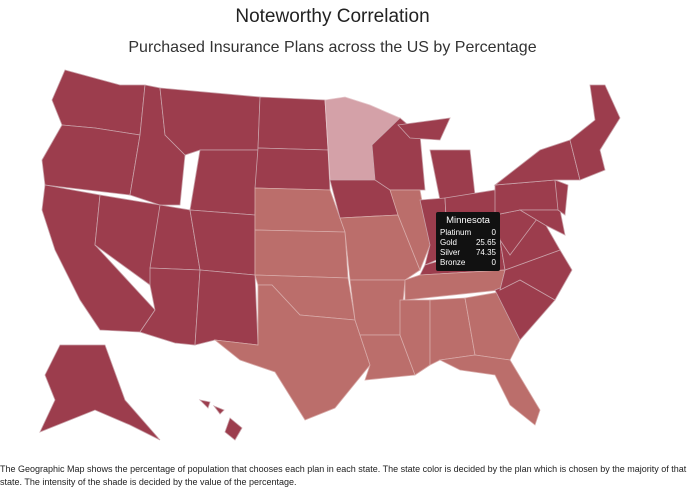 The image size is (695, 494). Describe the element at coordinates (456, 232) in the screenshot. I see `tooltip-label: Platinum` at that location.